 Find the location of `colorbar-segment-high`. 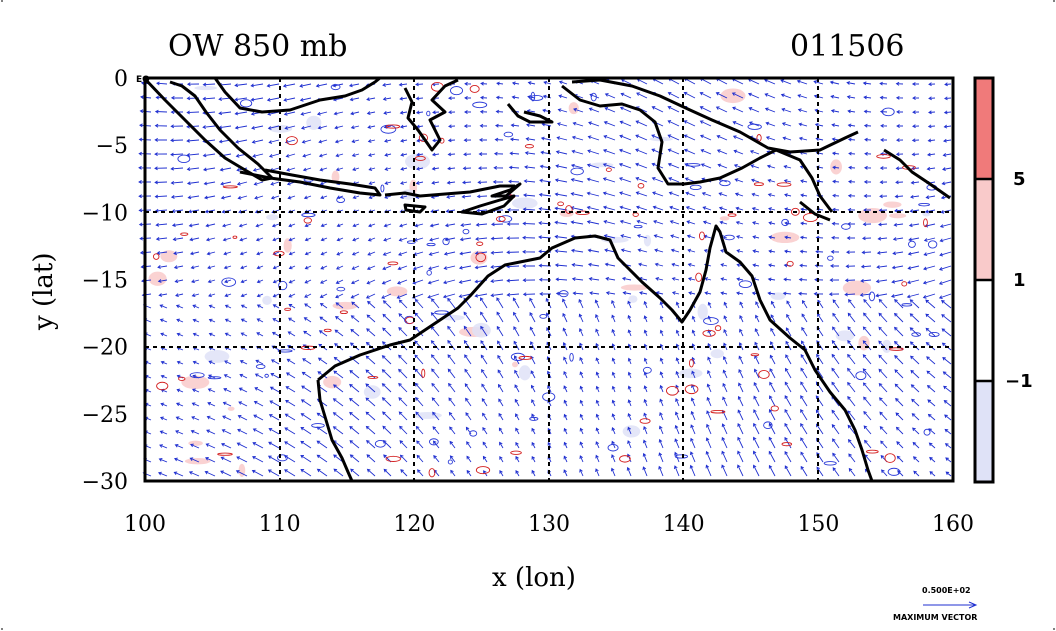

colorbar-segment-high is located at coordinates (984, 128).